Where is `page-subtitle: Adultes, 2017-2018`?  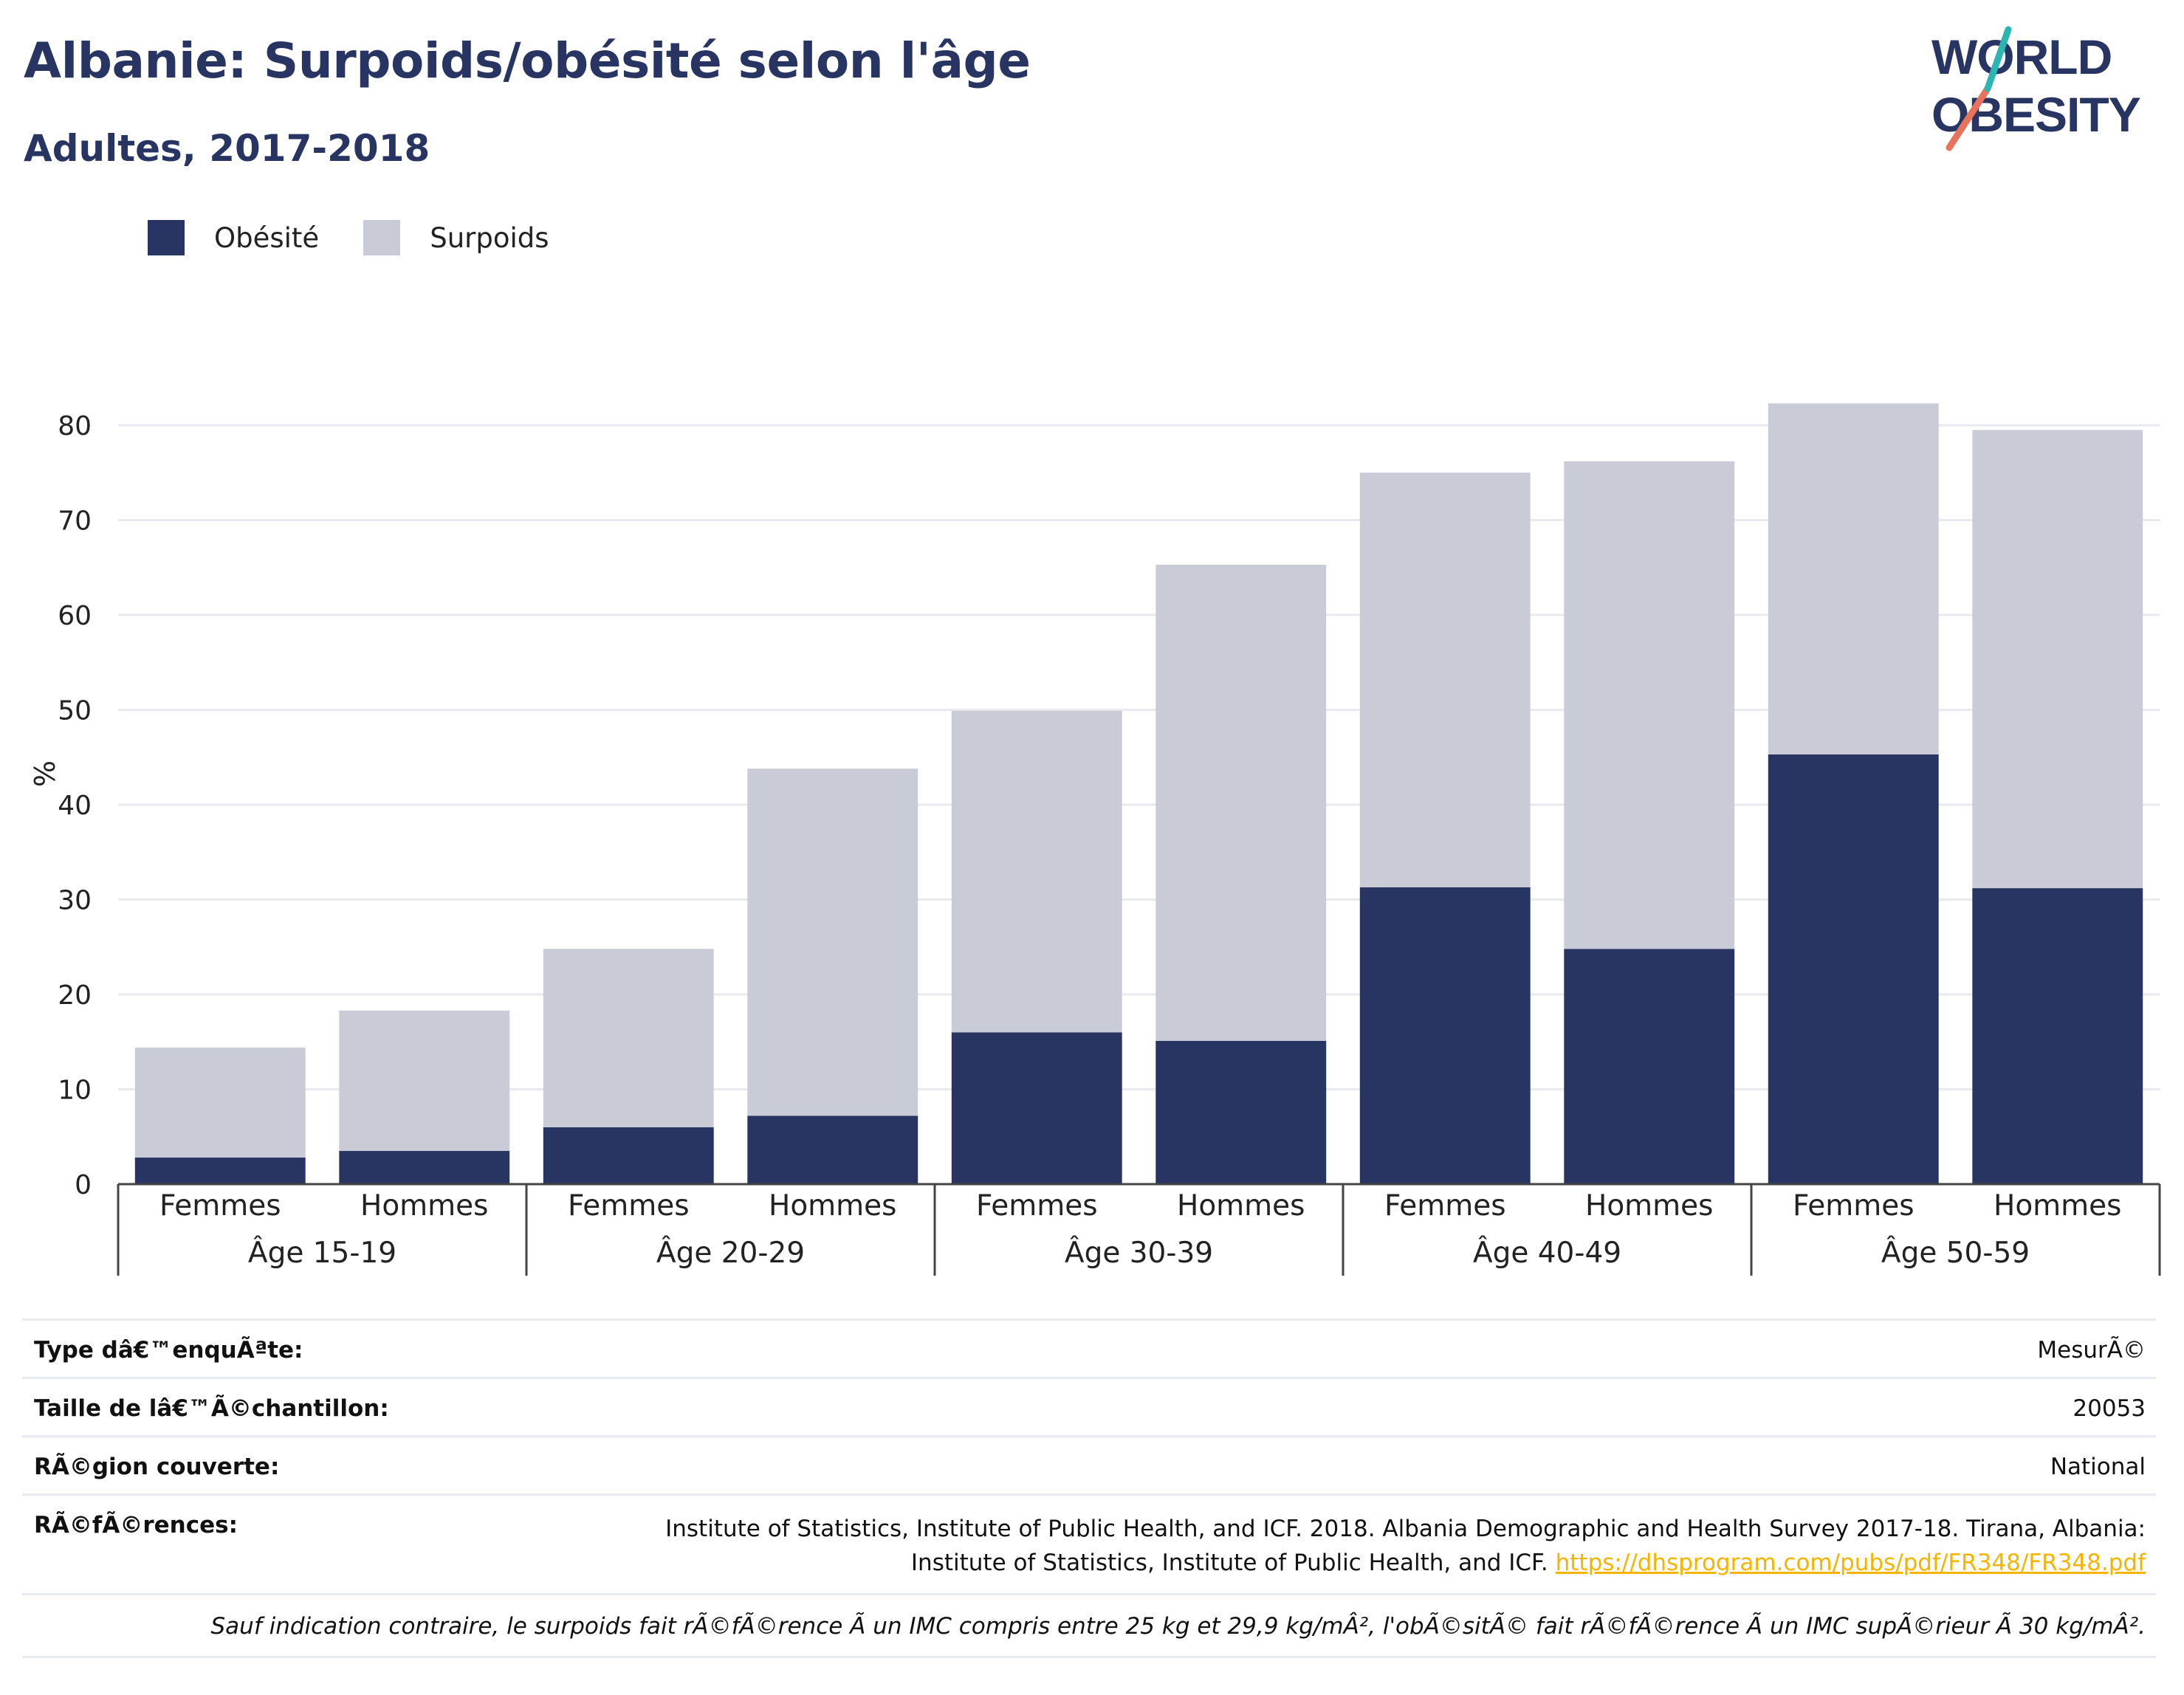
page-subtitle: Adultes, 2017-2018 is located at coordinates (227, 148).